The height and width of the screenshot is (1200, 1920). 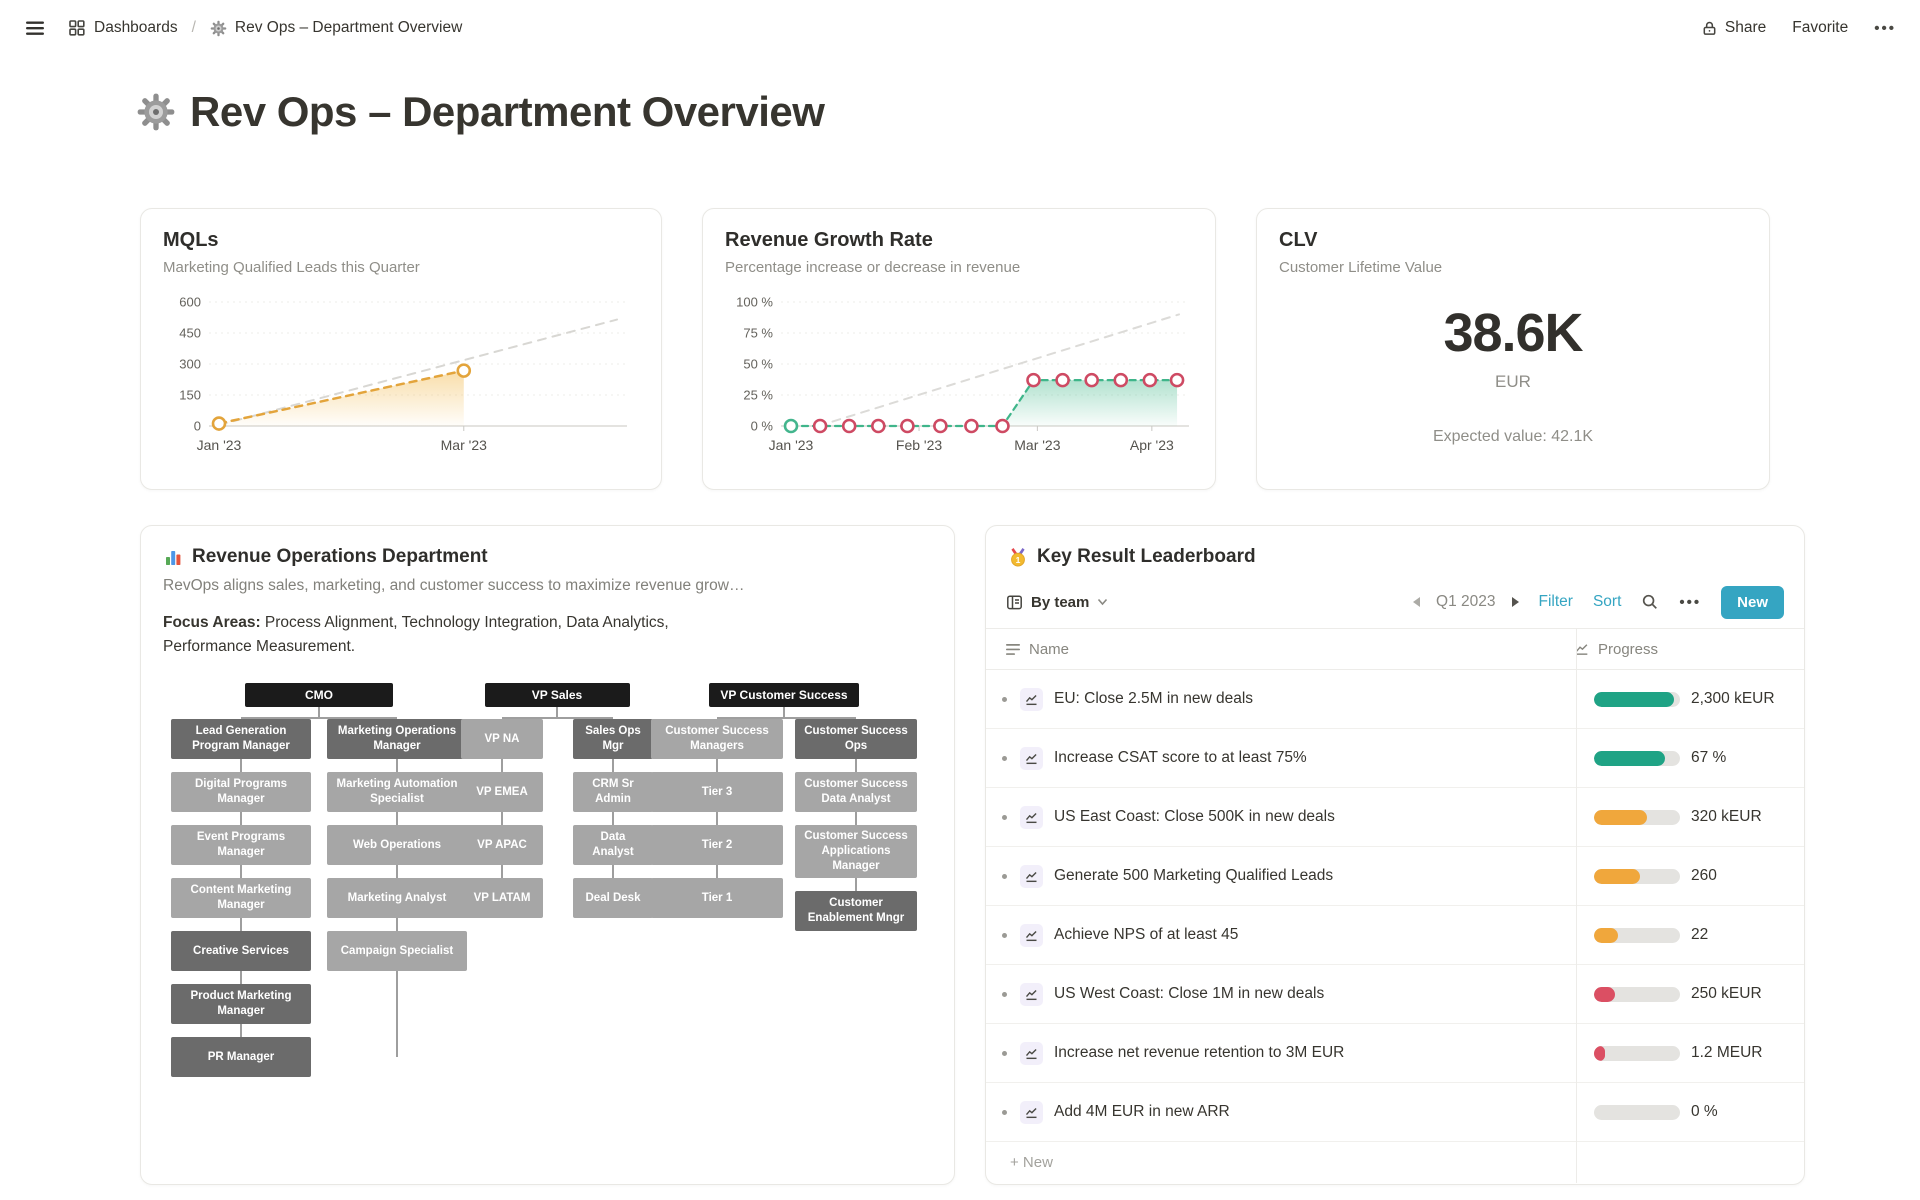 I want to click on svg-text: 1, so click(x=1018, y=560).